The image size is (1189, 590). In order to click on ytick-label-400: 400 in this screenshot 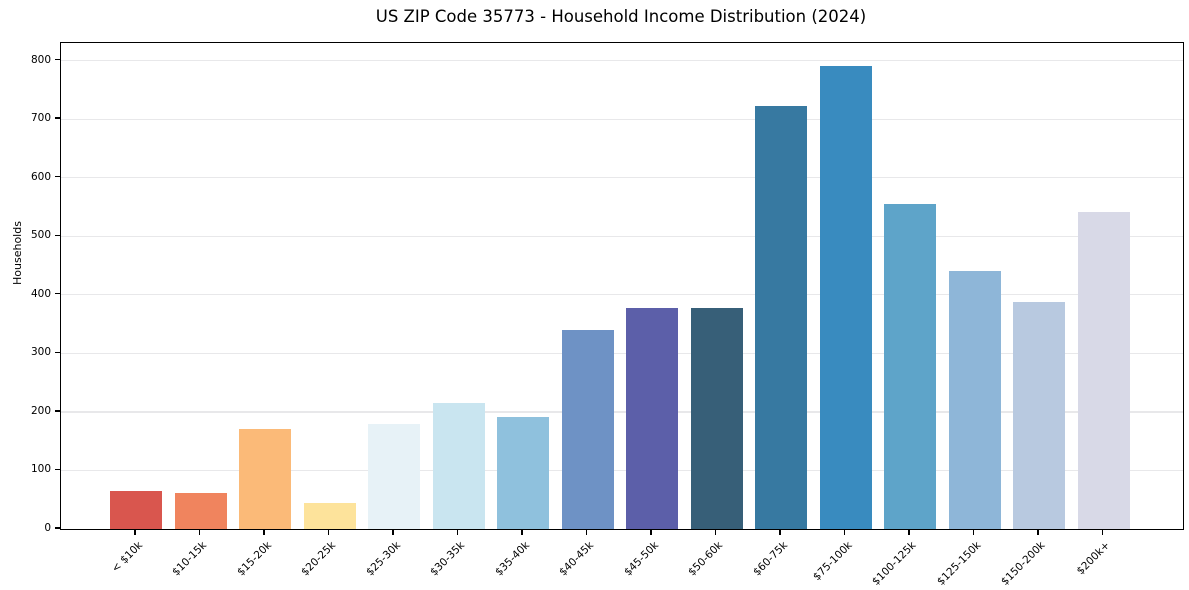, I will do `click(40, 293)`.